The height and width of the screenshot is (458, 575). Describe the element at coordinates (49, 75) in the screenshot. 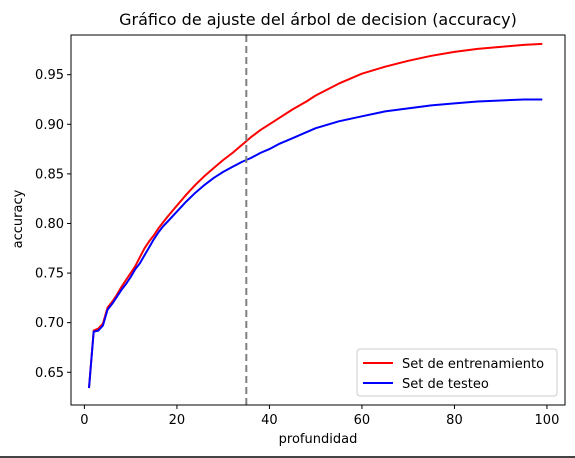

I see `y-tick-label: 0.95` at that location.